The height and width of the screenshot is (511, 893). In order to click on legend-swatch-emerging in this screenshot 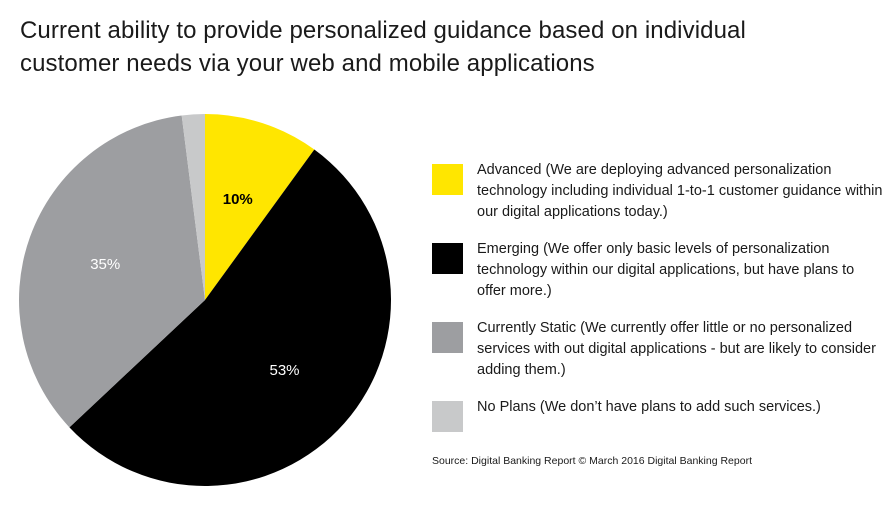, I will do `click(447, 258)`.